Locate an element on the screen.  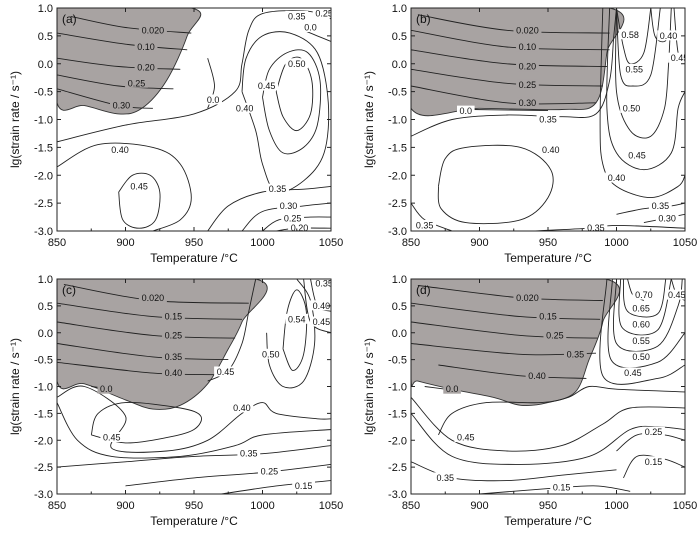
contour-label: 0.70 is located at coordinates (644, 295).